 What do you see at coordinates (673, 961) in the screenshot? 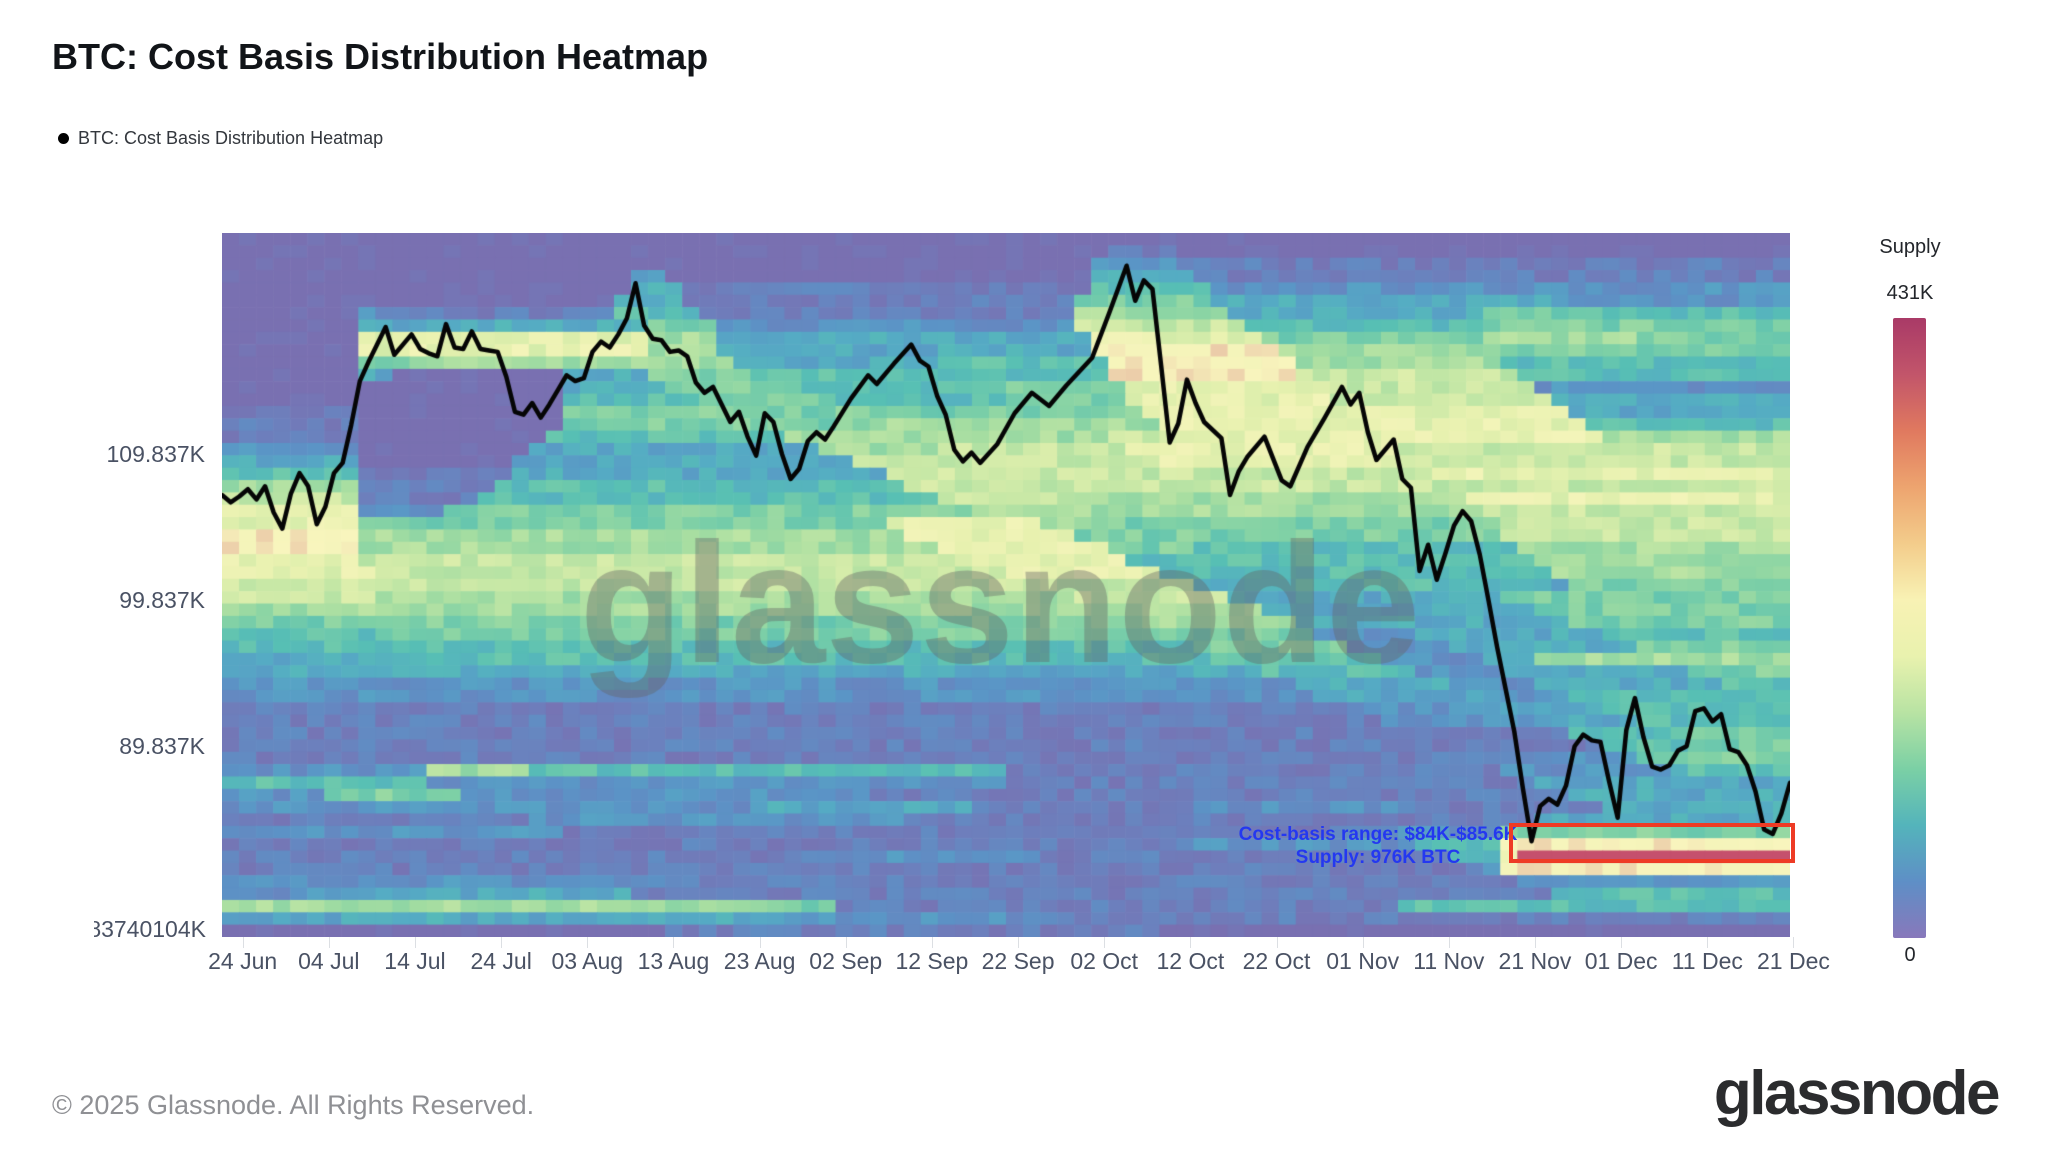
I see `x-axis-label: 13 Aug` at bounding box center [673, 961].